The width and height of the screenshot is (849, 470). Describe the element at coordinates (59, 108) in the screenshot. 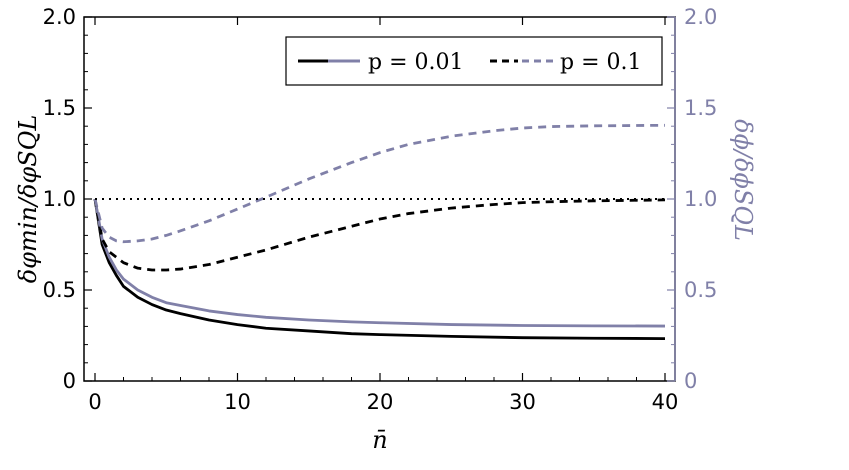

I see `y-tick-label-left: 1.5` at that location.